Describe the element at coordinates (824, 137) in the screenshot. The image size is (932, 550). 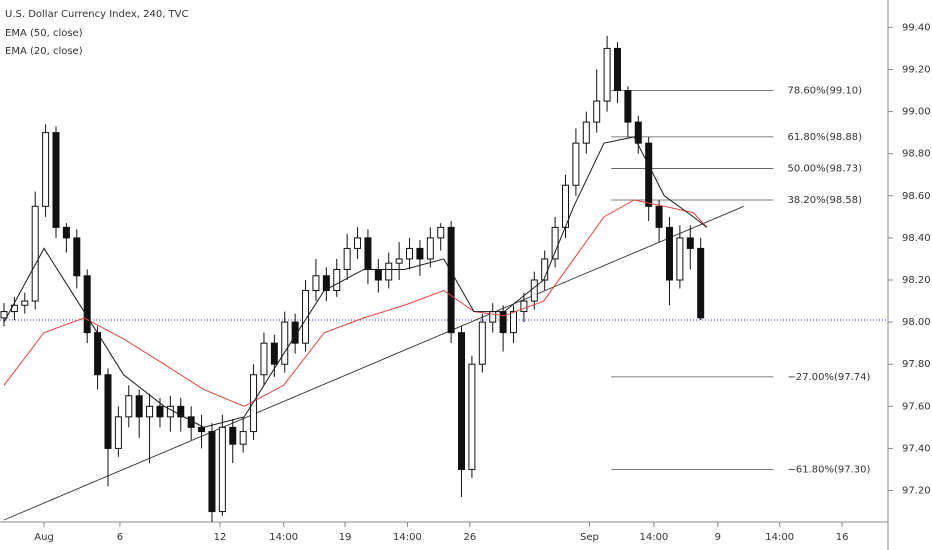
I see `fib-label: 61.80%(98.88)` at that location.